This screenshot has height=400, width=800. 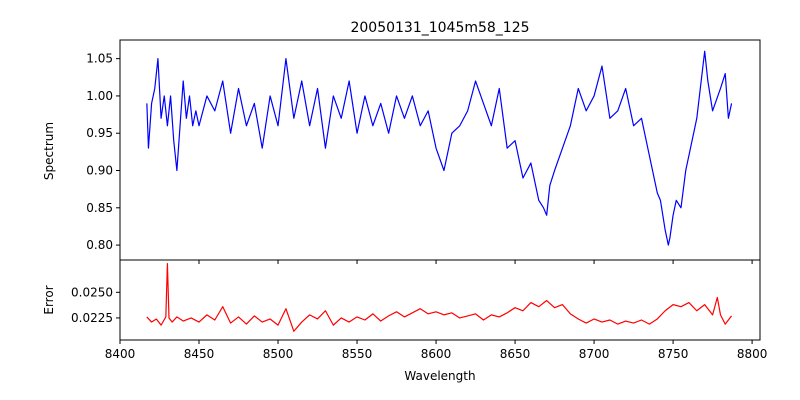 I want to click on x-axis-label: Wavelength, so click(x=439, y=376).